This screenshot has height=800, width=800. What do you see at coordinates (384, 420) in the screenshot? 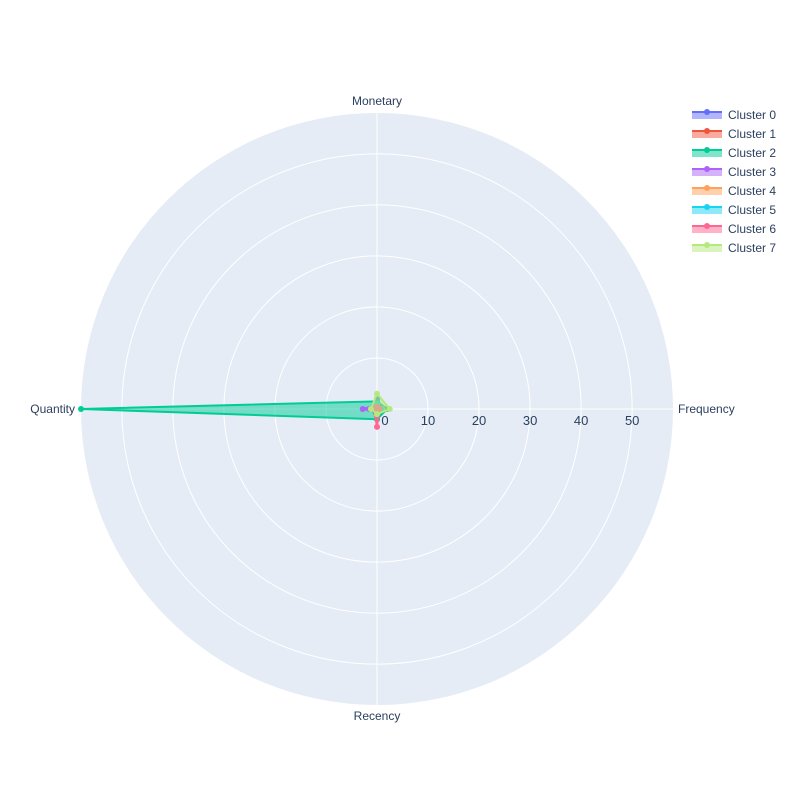
I see `radial-tick-0: 0` at bounding box center [384, 420].